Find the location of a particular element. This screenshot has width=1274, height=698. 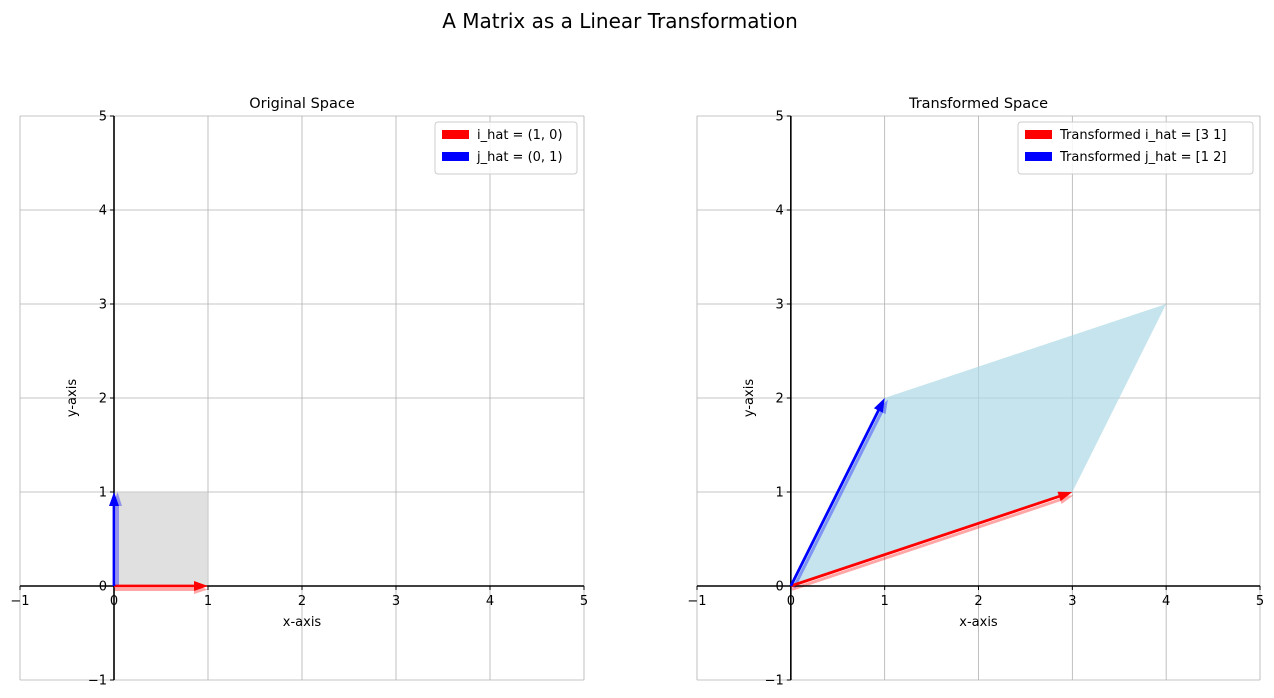

panel-title: Transformed Space is located at coordinates (978, 104).